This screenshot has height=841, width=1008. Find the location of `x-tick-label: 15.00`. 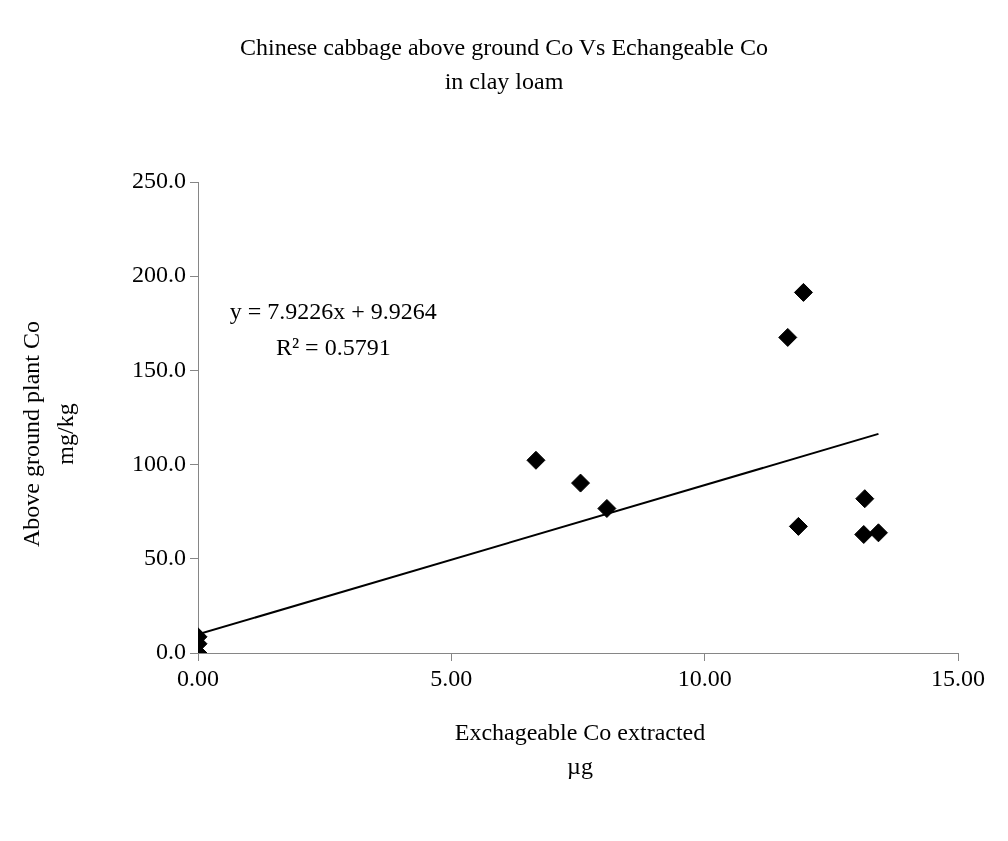

x-tick-label: 15.00 is located at coordinates (958, 677).